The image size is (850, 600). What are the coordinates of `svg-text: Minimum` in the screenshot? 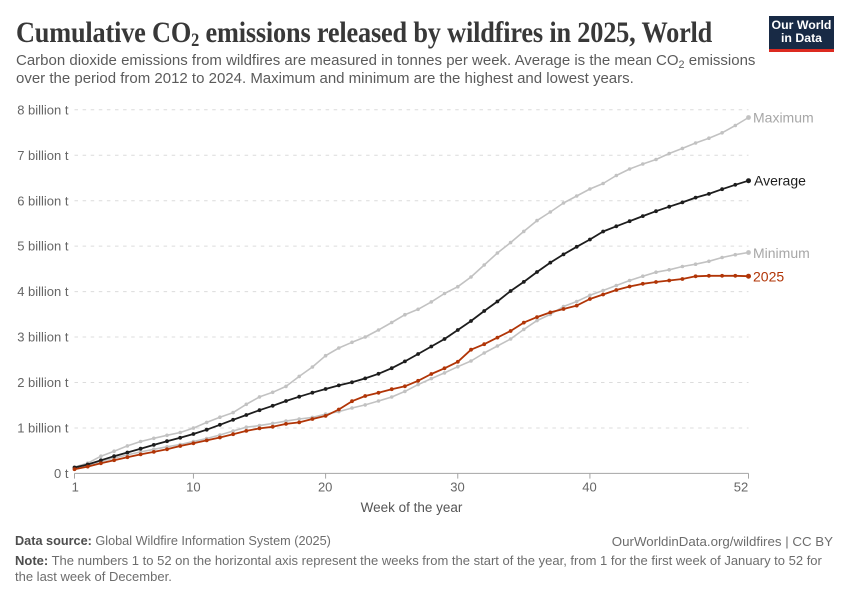 It's located at (781, 253).